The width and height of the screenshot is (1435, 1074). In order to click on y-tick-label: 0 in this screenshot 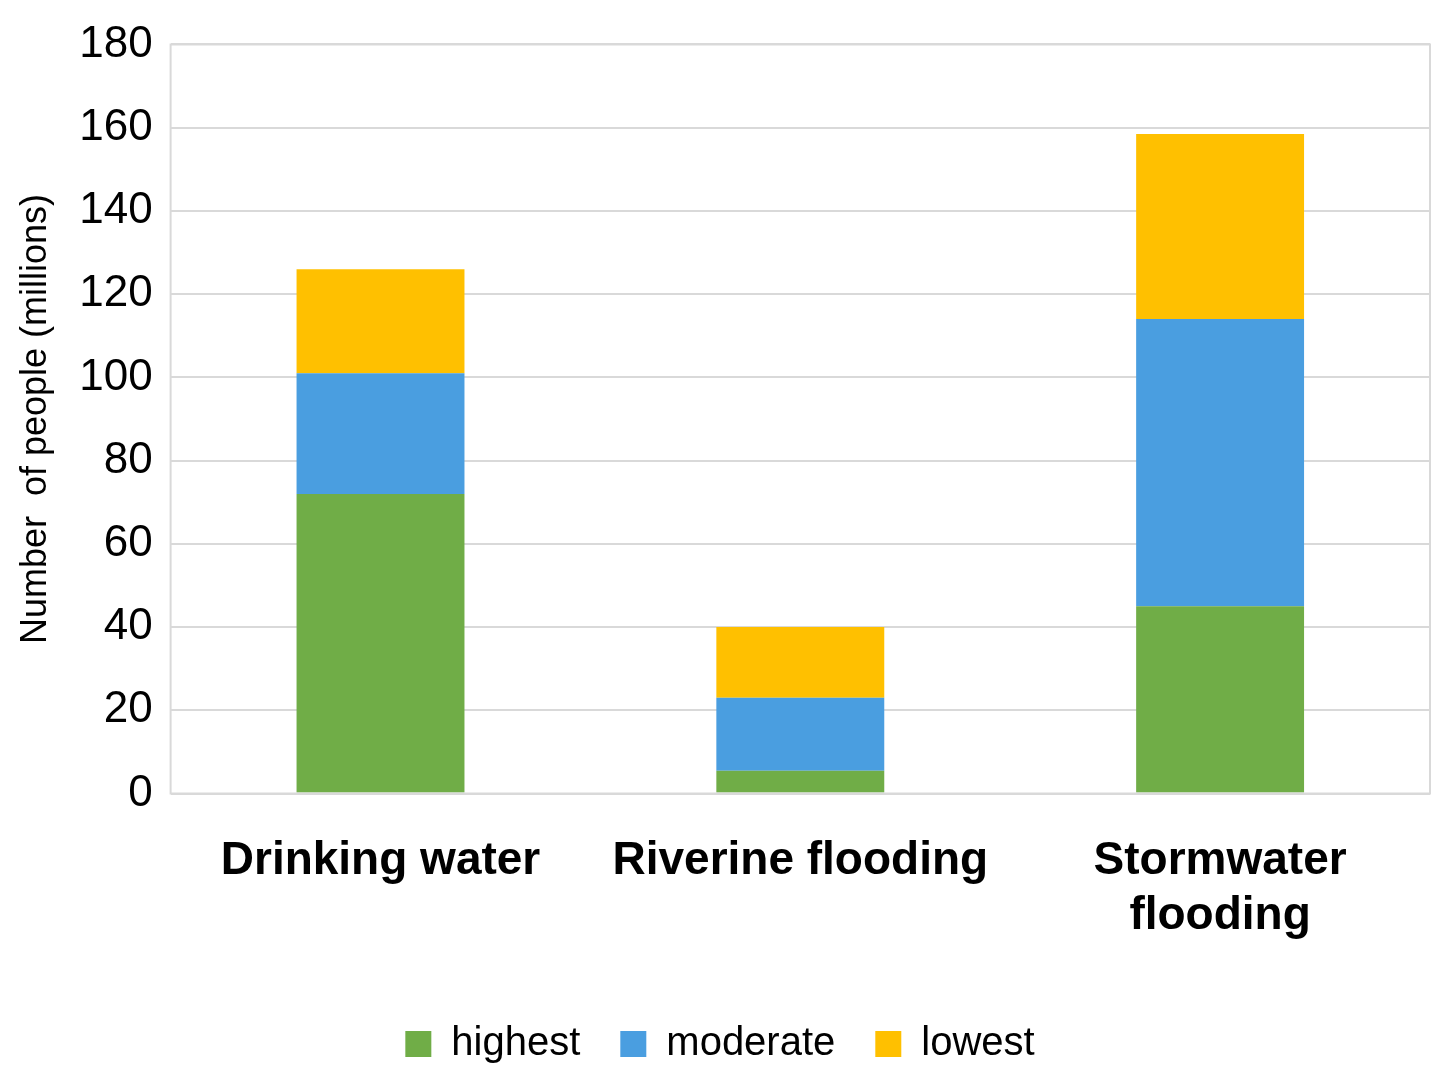, I will do `click(140, 790)`.